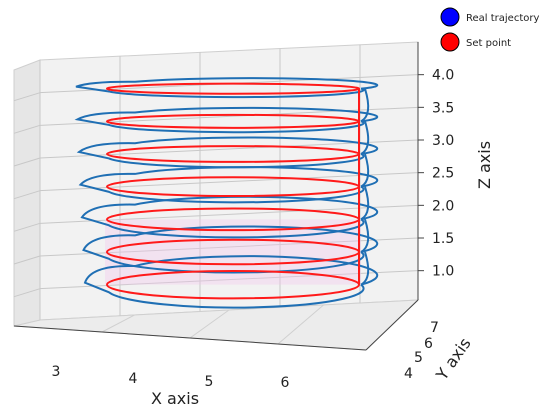  I want to click on z-tick-label-0: 1.0, so click(443, 272).